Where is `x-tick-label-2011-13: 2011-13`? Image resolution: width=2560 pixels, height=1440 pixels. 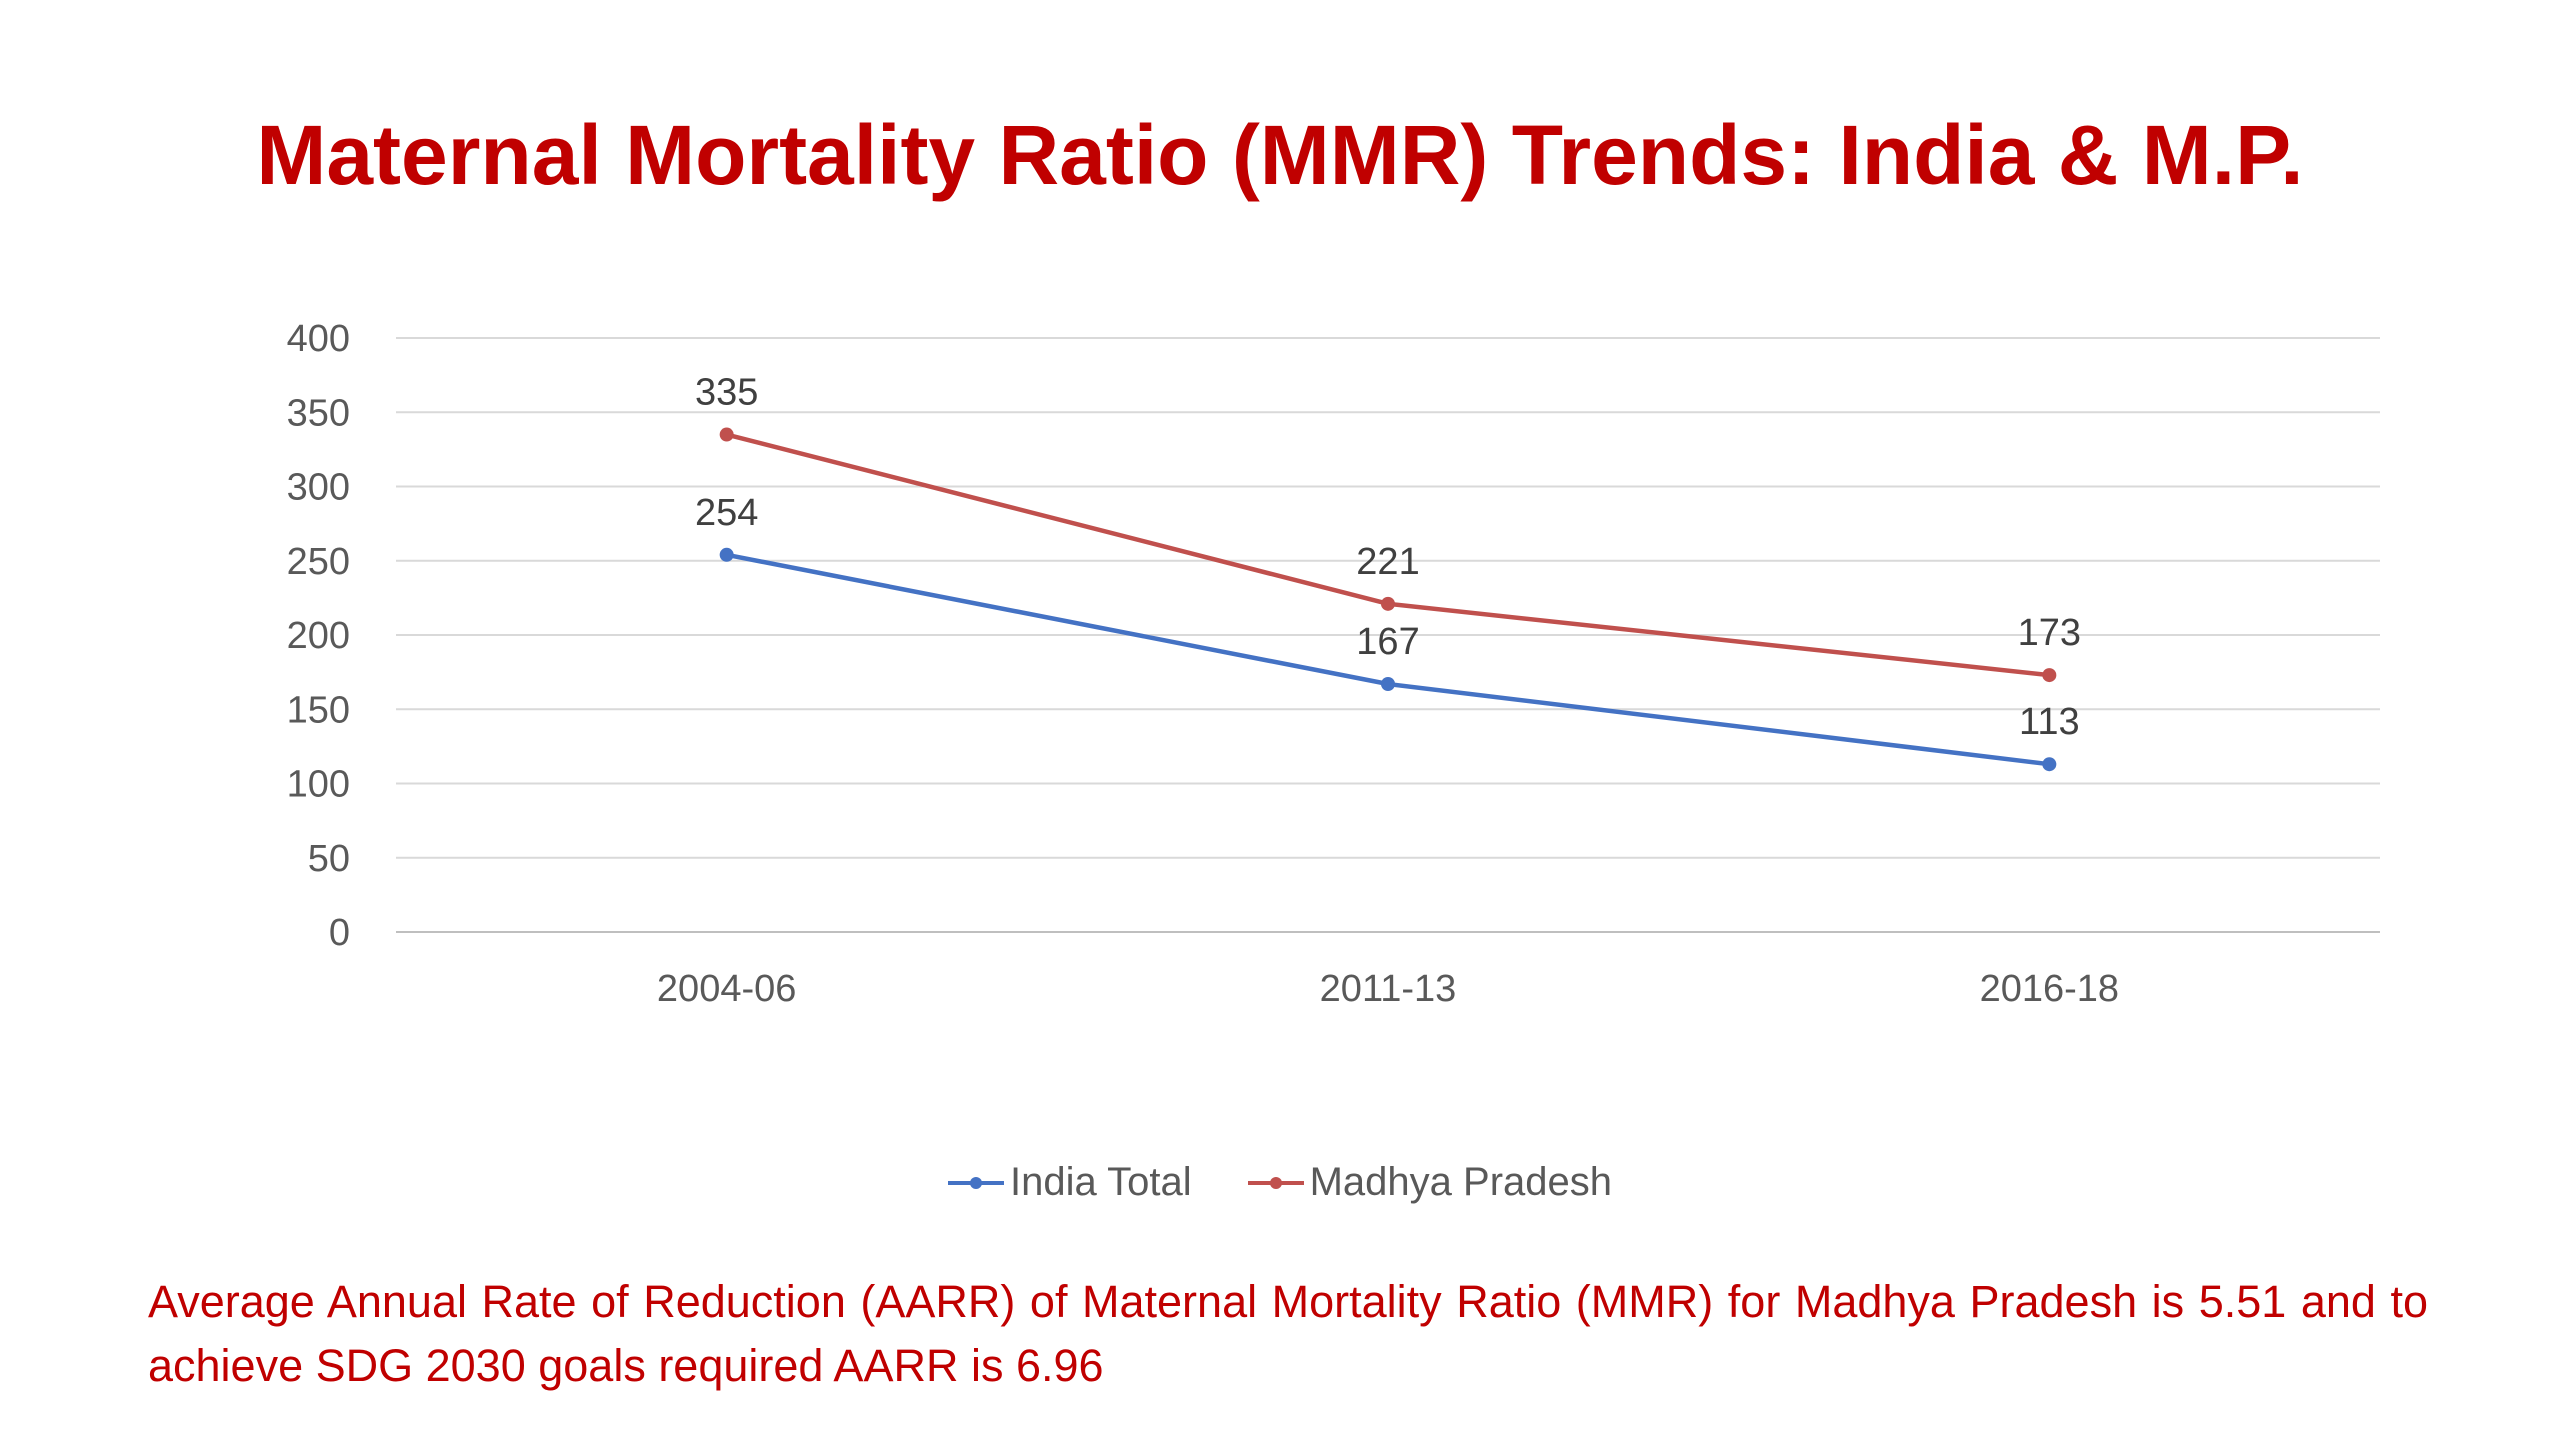 x-tick-label-2011-13: 2011-13 is located at coordinates (1388, 989).